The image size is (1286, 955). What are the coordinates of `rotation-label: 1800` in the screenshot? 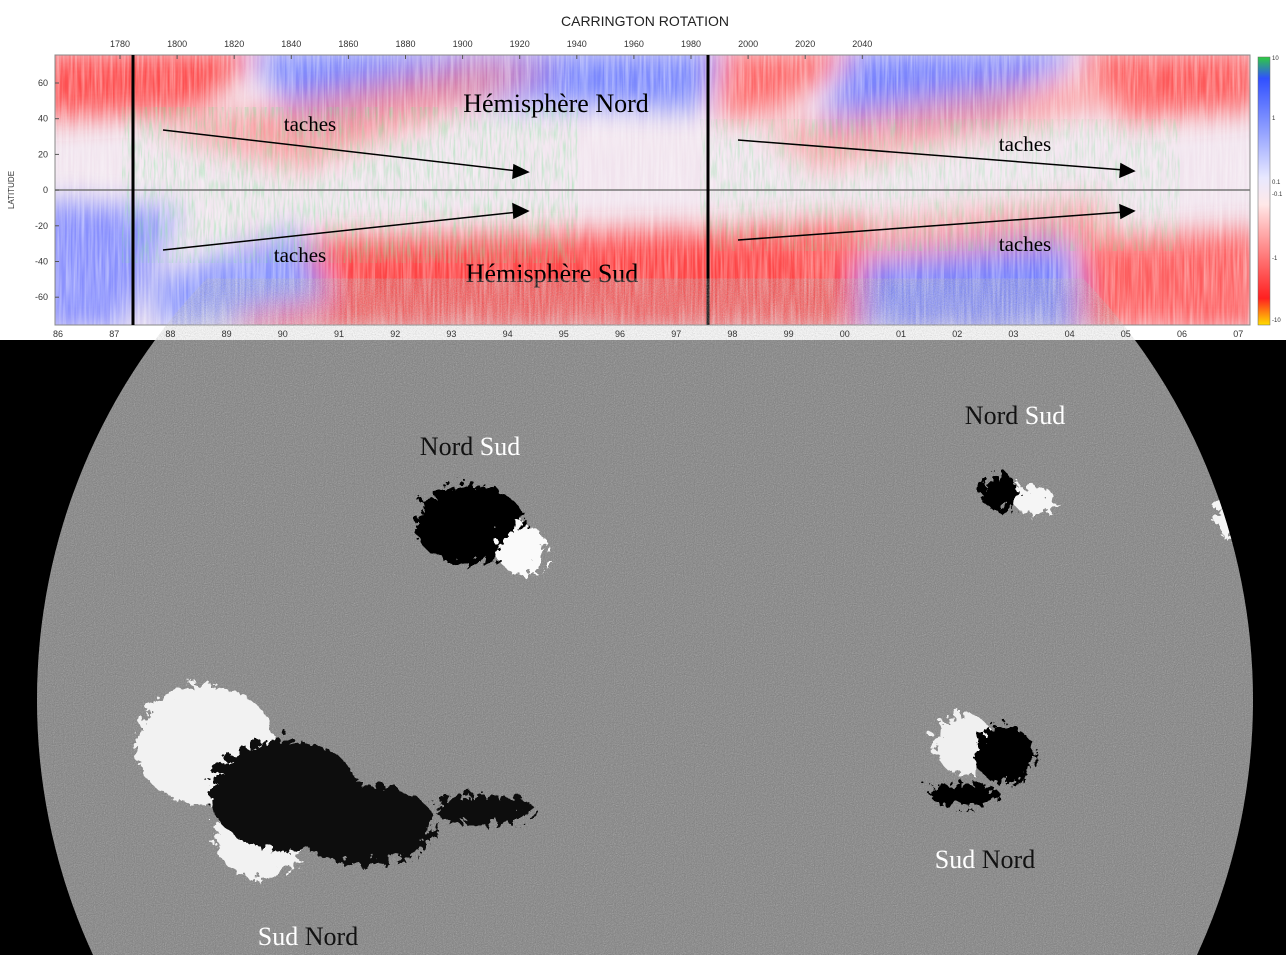 It's located at (177, 44).